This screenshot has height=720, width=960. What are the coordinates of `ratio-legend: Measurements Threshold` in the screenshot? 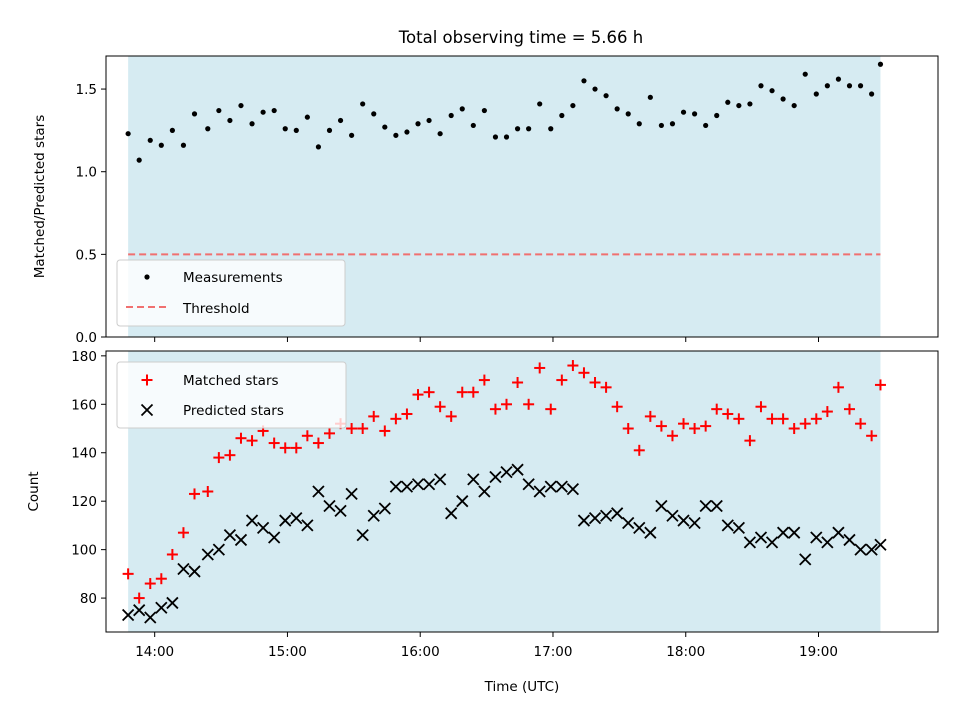 It's located at (231, 293).